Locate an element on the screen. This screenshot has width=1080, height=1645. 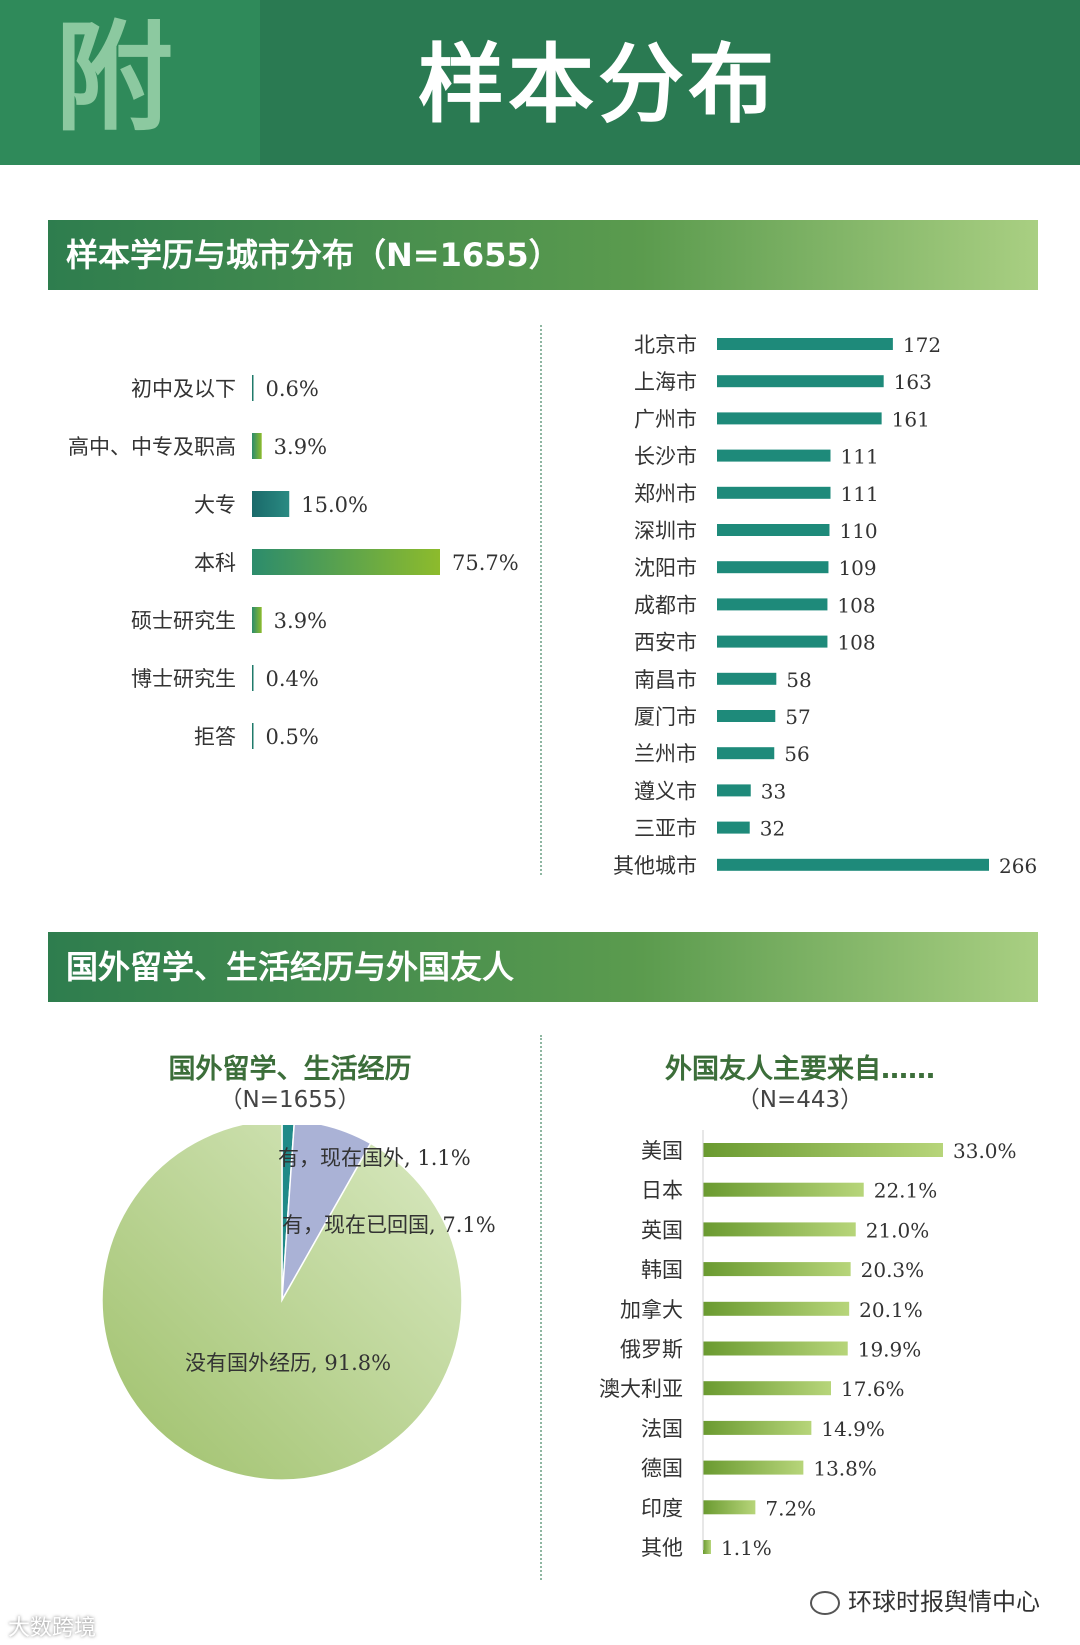
friend-value-label: 19.9% is located at coordinates (890, 1350).